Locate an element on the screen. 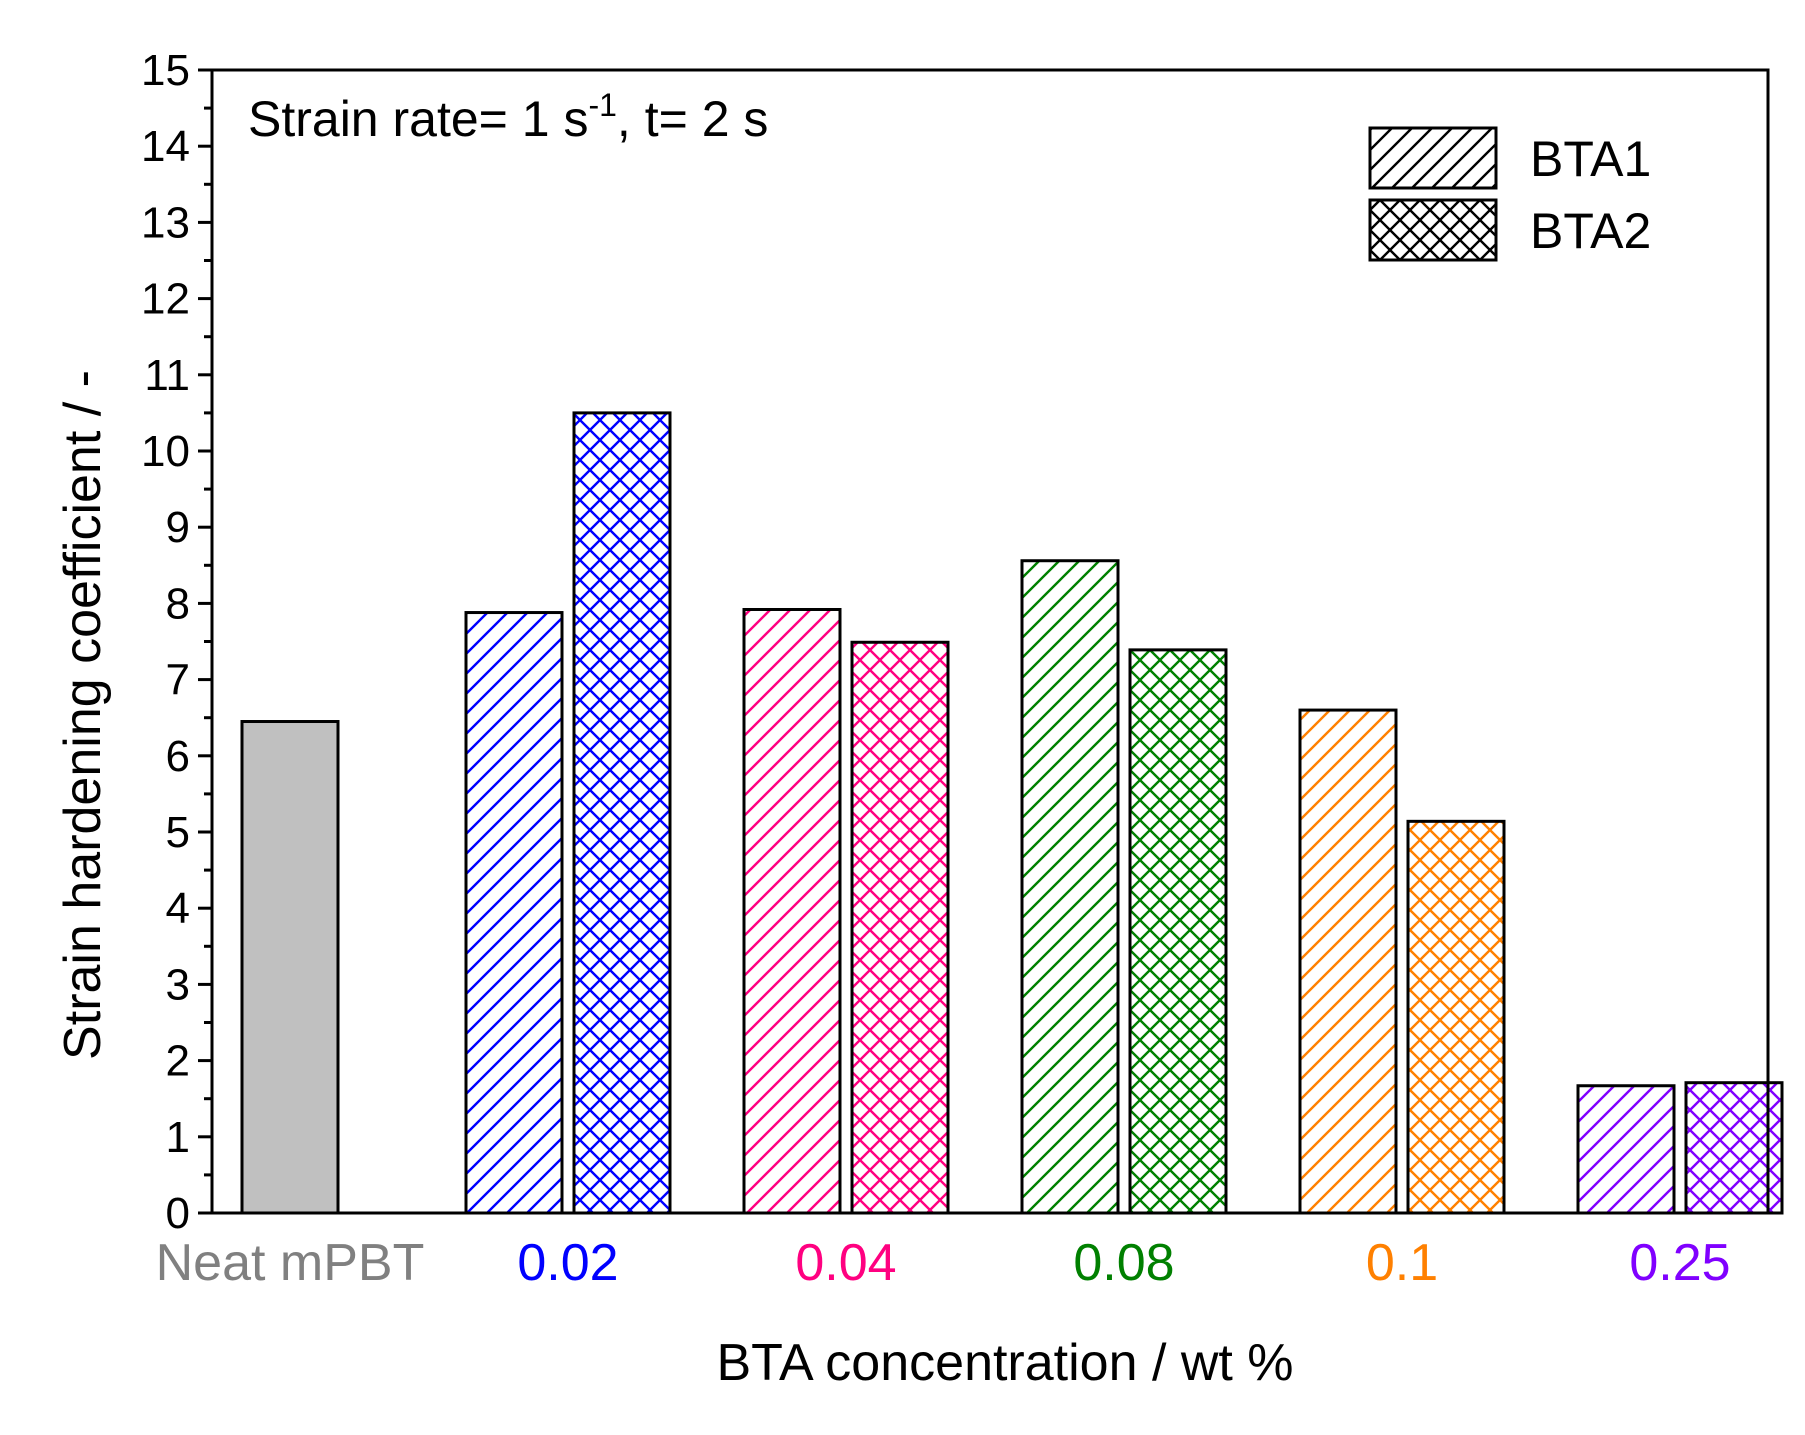 The image size is (1805, 1435). x-tick-label: 0.02 is located at coordinates (567, 1263).